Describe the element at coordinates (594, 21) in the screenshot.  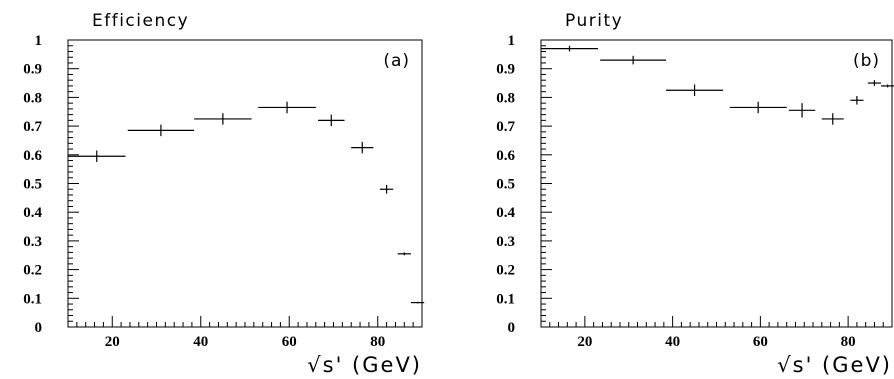
I see `chart-title: Purity` at that location.